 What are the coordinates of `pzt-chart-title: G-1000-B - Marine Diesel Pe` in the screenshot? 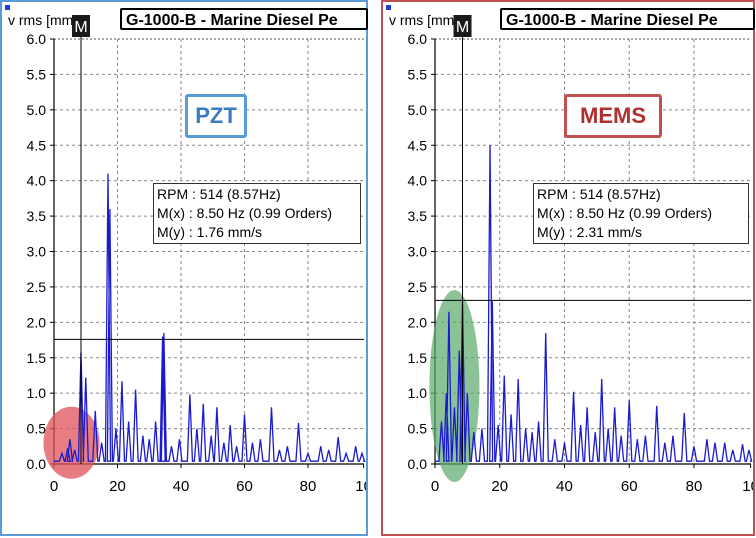 It's located at (244, 19).